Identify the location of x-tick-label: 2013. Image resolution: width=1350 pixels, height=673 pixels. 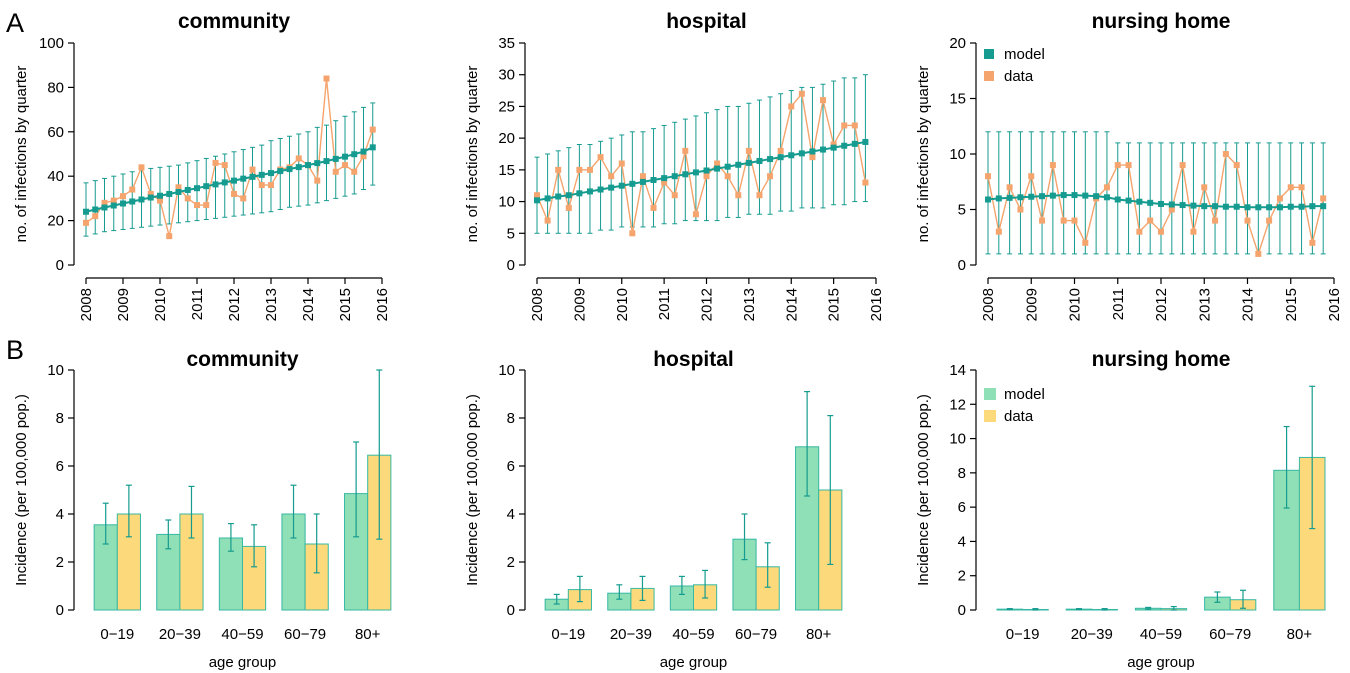
(1204, 304).